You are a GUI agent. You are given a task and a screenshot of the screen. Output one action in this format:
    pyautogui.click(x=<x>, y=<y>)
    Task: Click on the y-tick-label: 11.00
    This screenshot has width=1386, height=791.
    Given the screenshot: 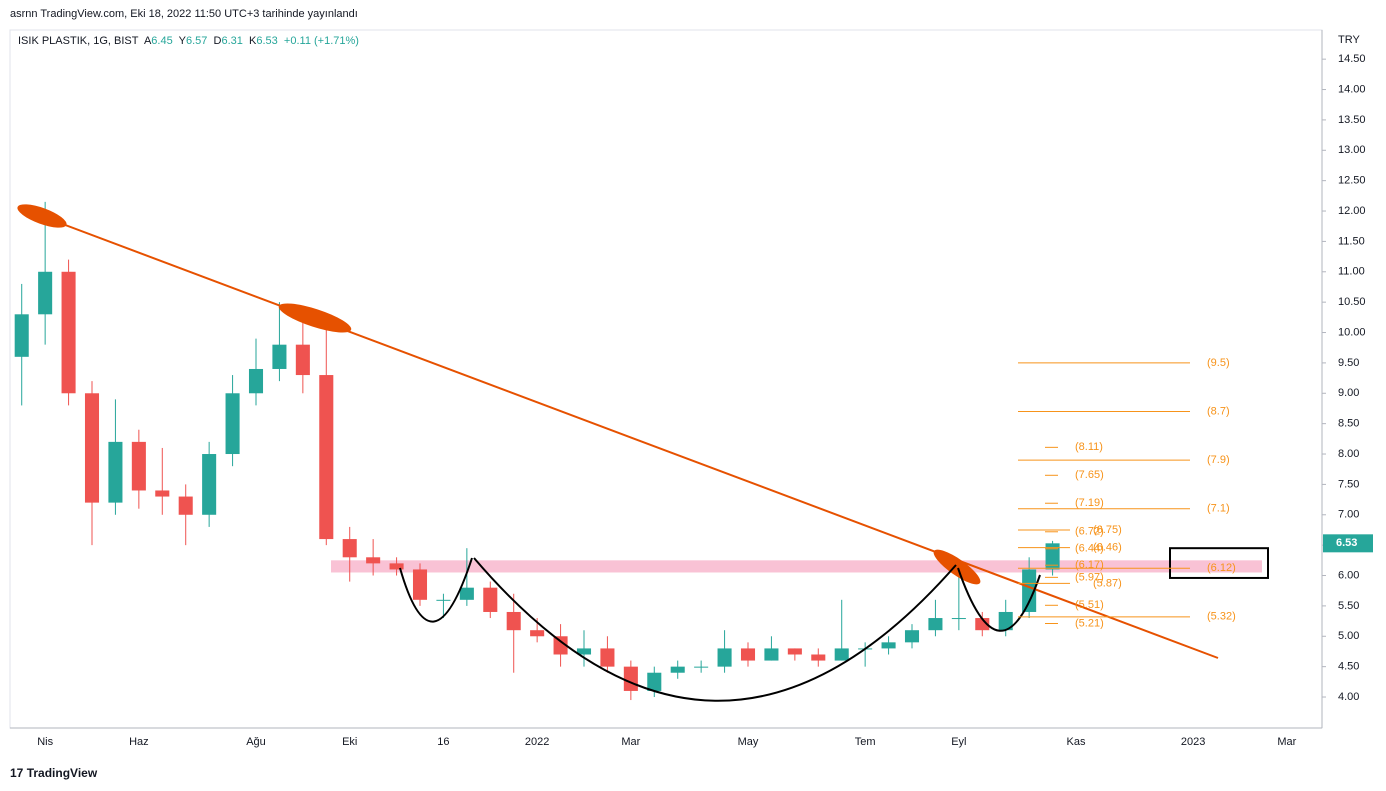 What is the action you would take?
    pyautogui.click(x=1351, y=272)
    